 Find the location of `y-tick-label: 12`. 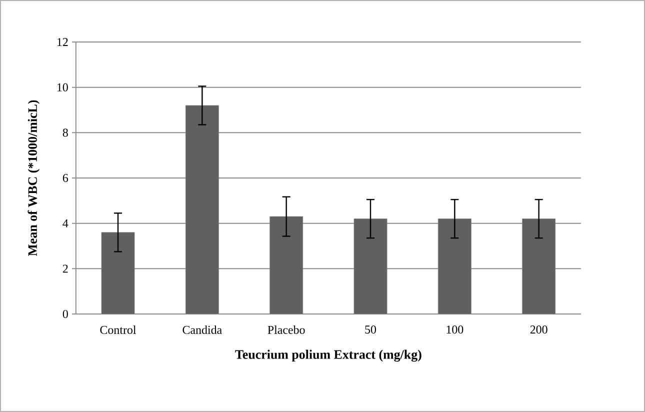

y-tick-label: 12 is located at coordinates (62, 42).